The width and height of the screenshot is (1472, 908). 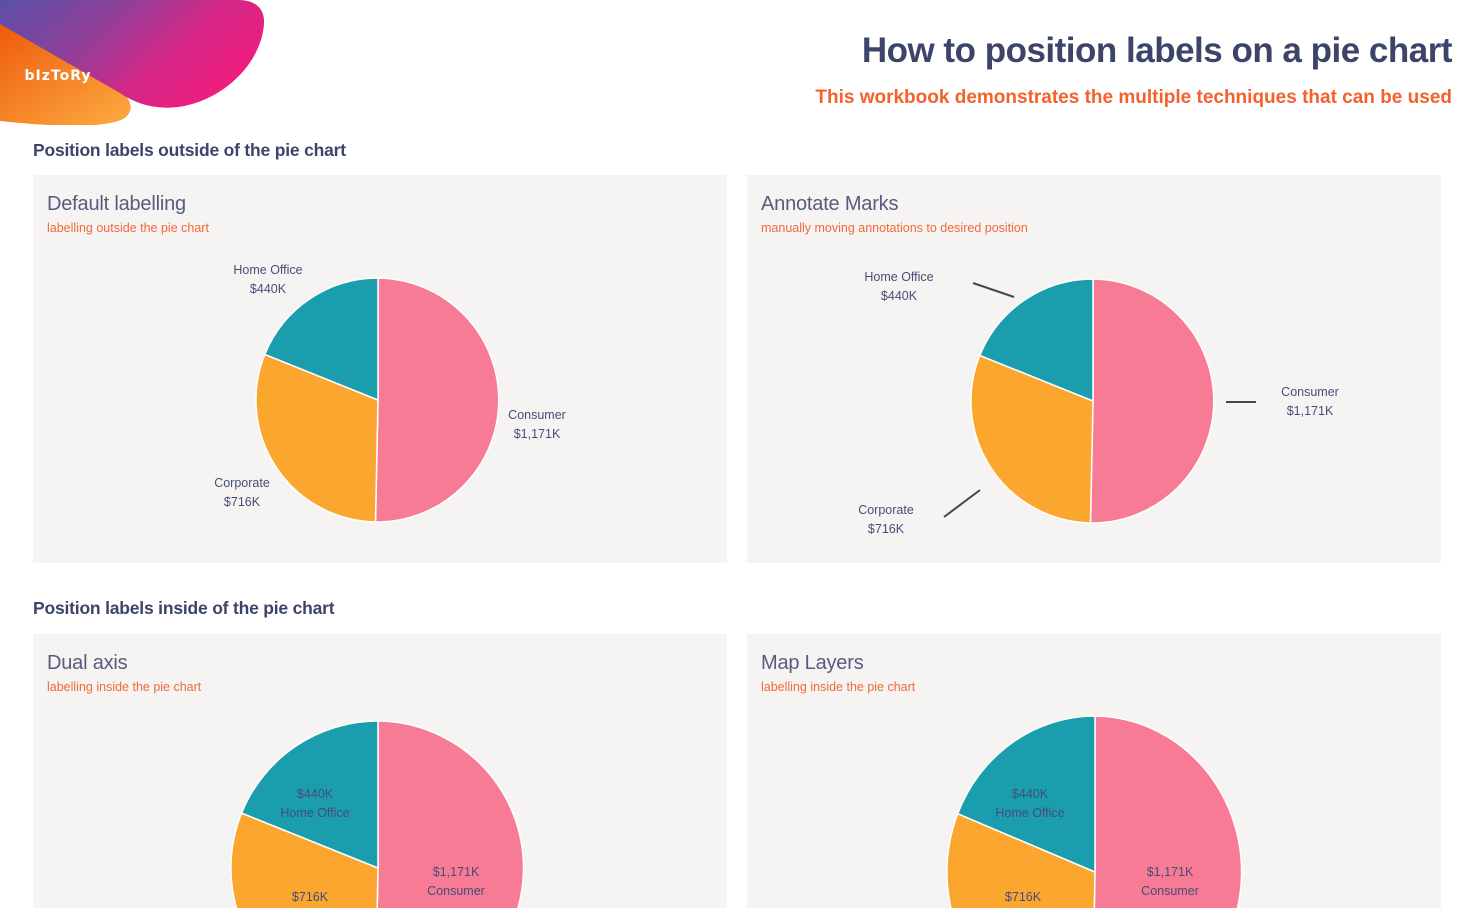 I want to click on logo-blob-orange, so click(x=65, y=73).